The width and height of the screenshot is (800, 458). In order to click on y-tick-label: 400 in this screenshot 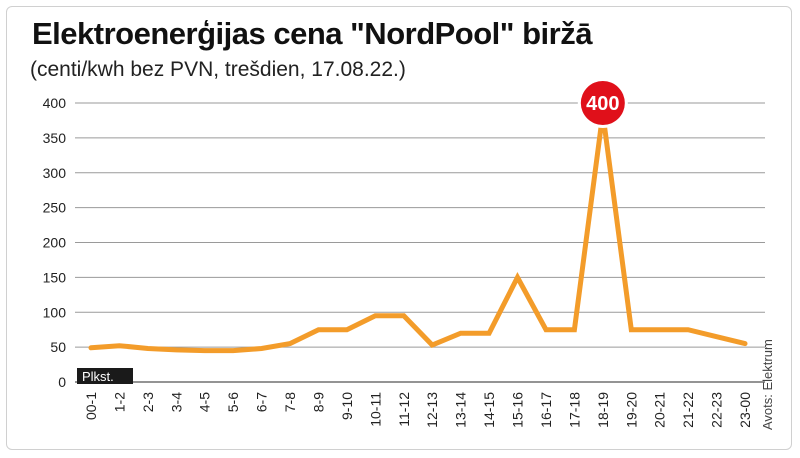, I will do `click(55, 103)`.